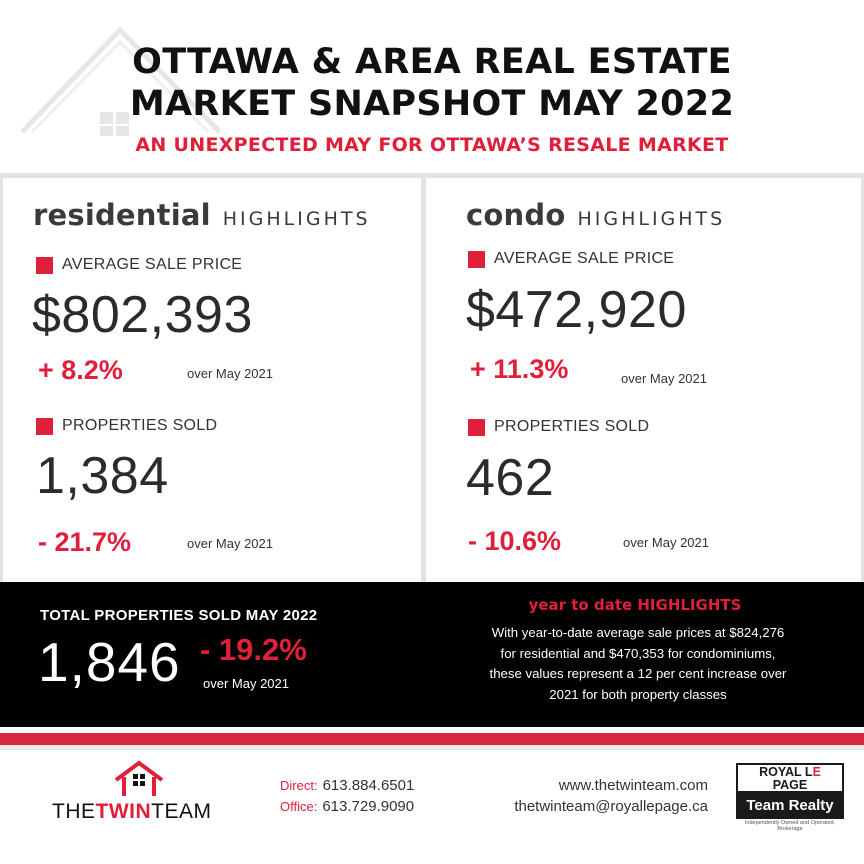 Image resolution: width=864 pixels, height=864 pixels. What do you see at coordinates (102, 476) in the screenshot?
I see `residential-sold-value: 1,384` at bounding box center [102, 476].